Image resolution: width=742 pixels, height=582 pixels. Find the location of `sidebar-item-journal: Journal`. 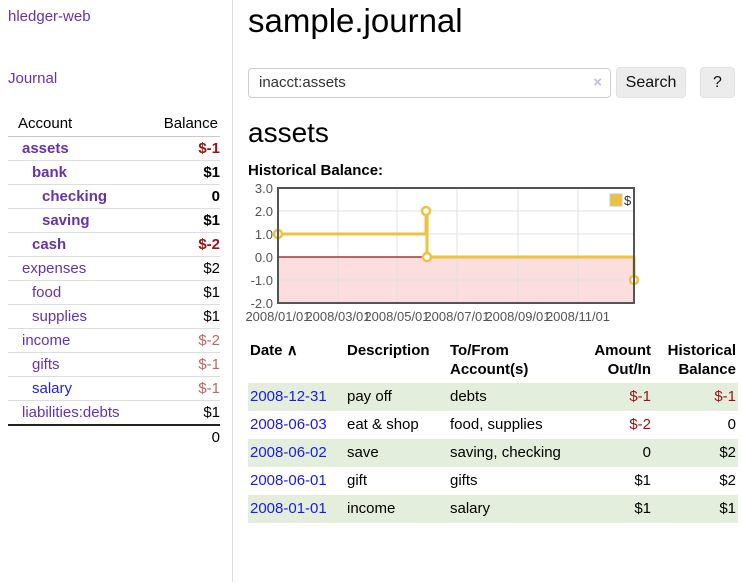

sidebar-item-journal: Journal is located at coordinates (33, 78).